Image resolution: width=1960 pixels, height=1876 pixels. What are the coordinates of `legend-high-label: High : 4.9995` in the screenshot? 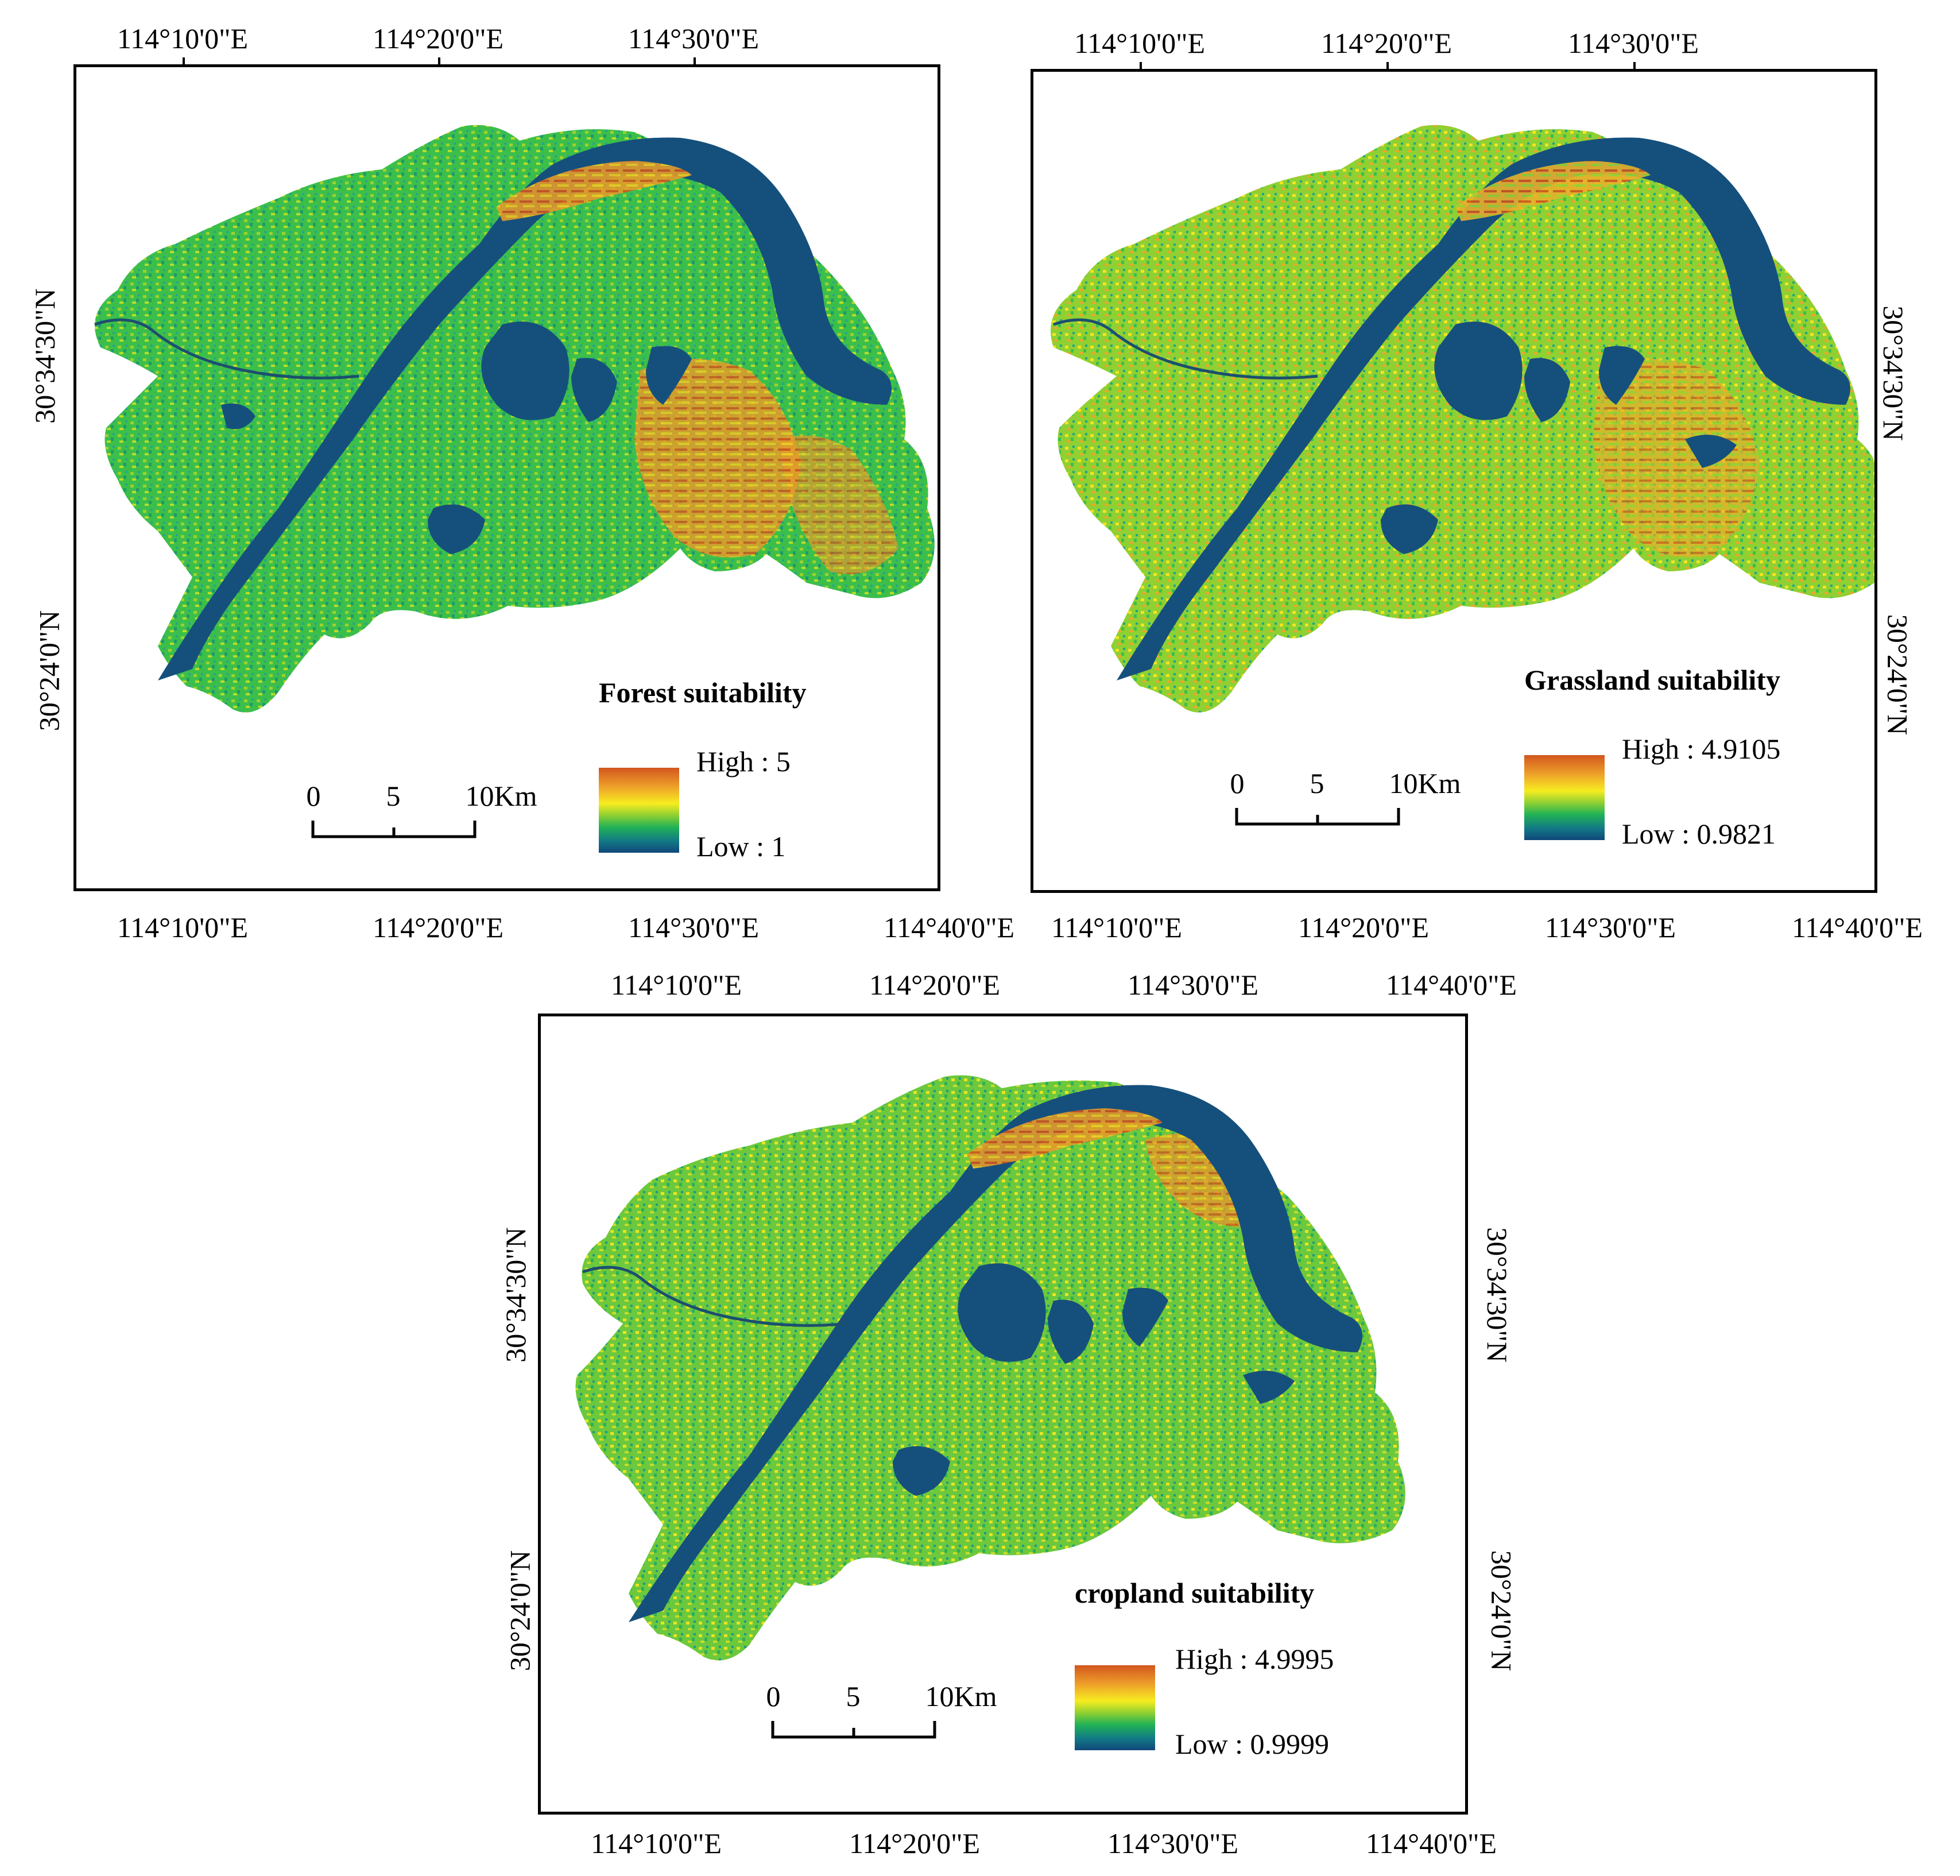 It's located at (1254, 1659).